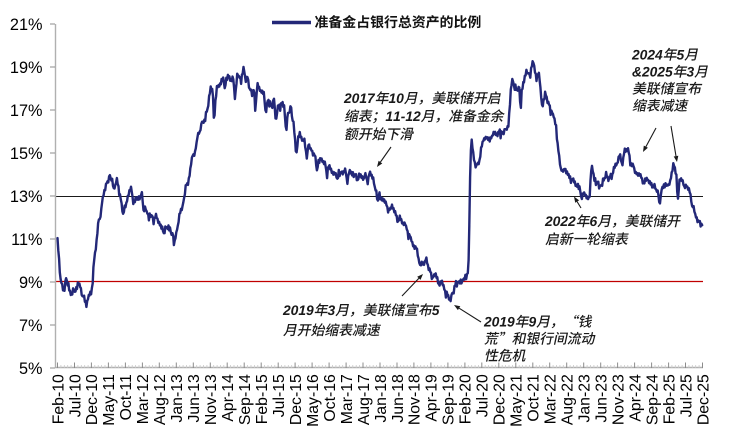 This screenshot has height=445, width=735. I want to click on svg-text: Oct-21, so click(534, 398).